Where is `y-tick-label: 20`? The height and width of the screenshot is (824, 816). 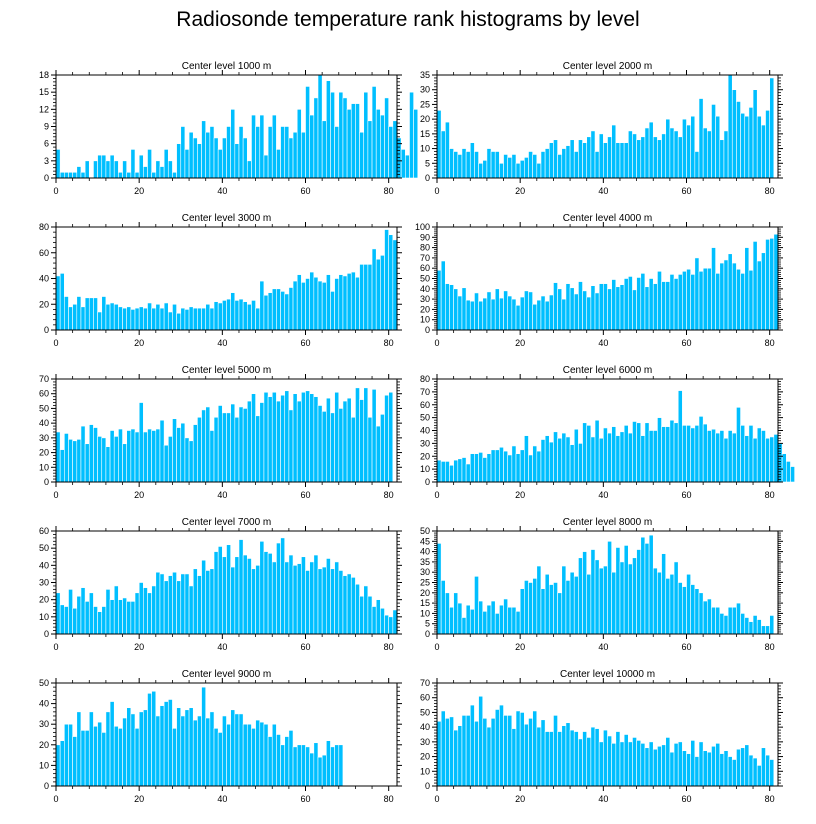
y-tick-label: 20 is located at coordinates (425, 757).